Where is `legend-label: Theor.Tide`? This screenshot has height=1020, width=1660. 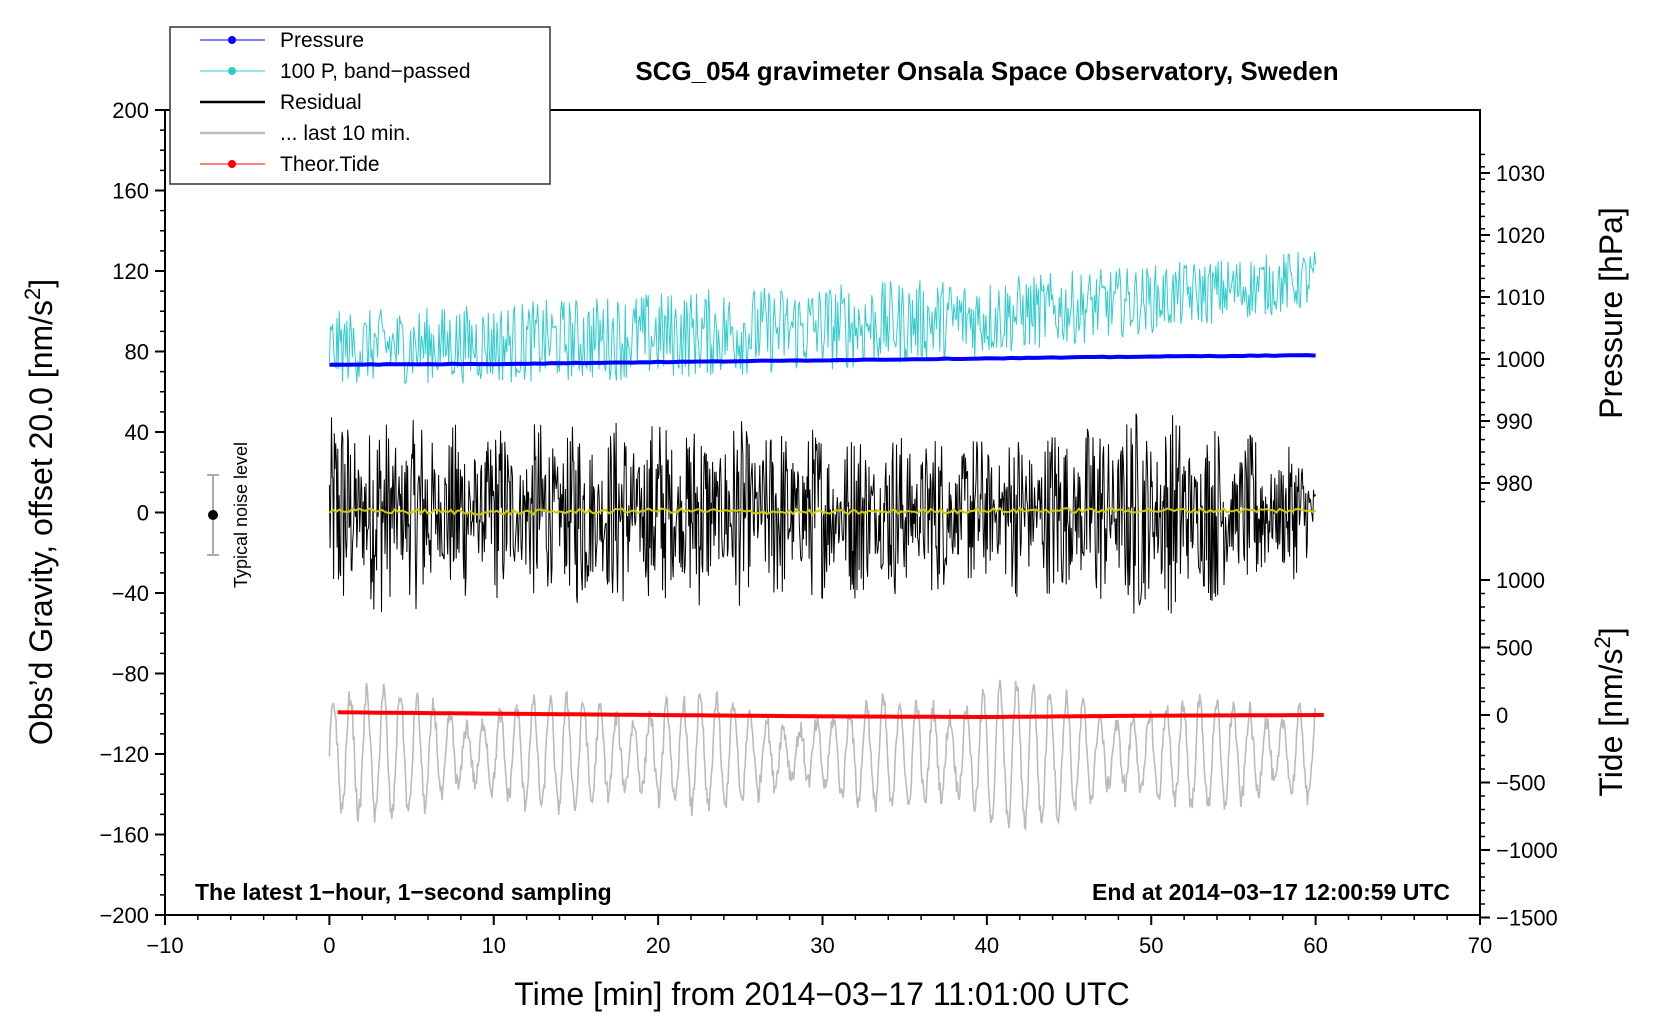
legend-label: Theor.Tide is located at coordinates (330, 164).